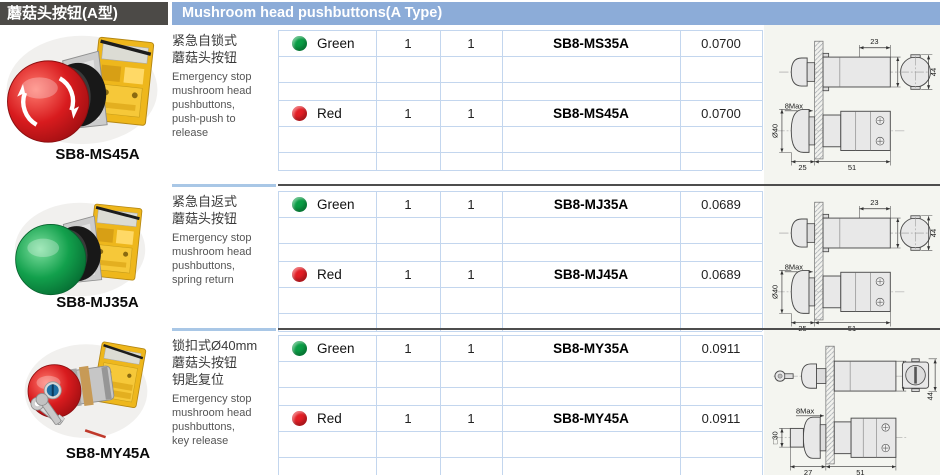 This screenshot has width=940, height=475. Describe the element at coordinates (97, 302) in the screenshot. I see `photo-label: SB8-MJ35A` at that location.